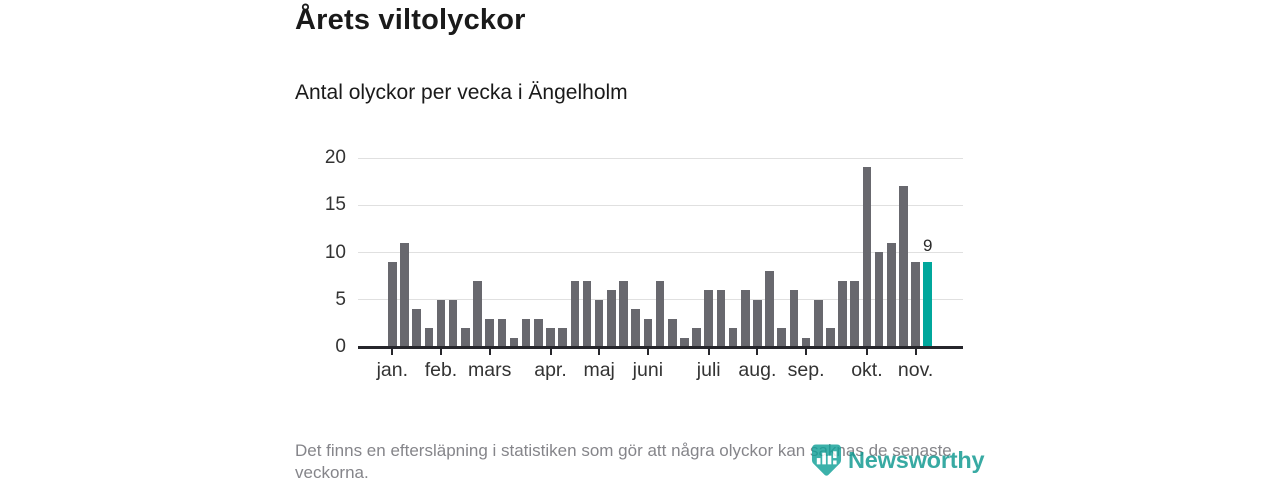 This screenshot has width=1280, height=480. What do you see at coordinates (335, 157) in the screenshot?
I see `y-axis-label-20: 20` at bounding box center [335, 157].